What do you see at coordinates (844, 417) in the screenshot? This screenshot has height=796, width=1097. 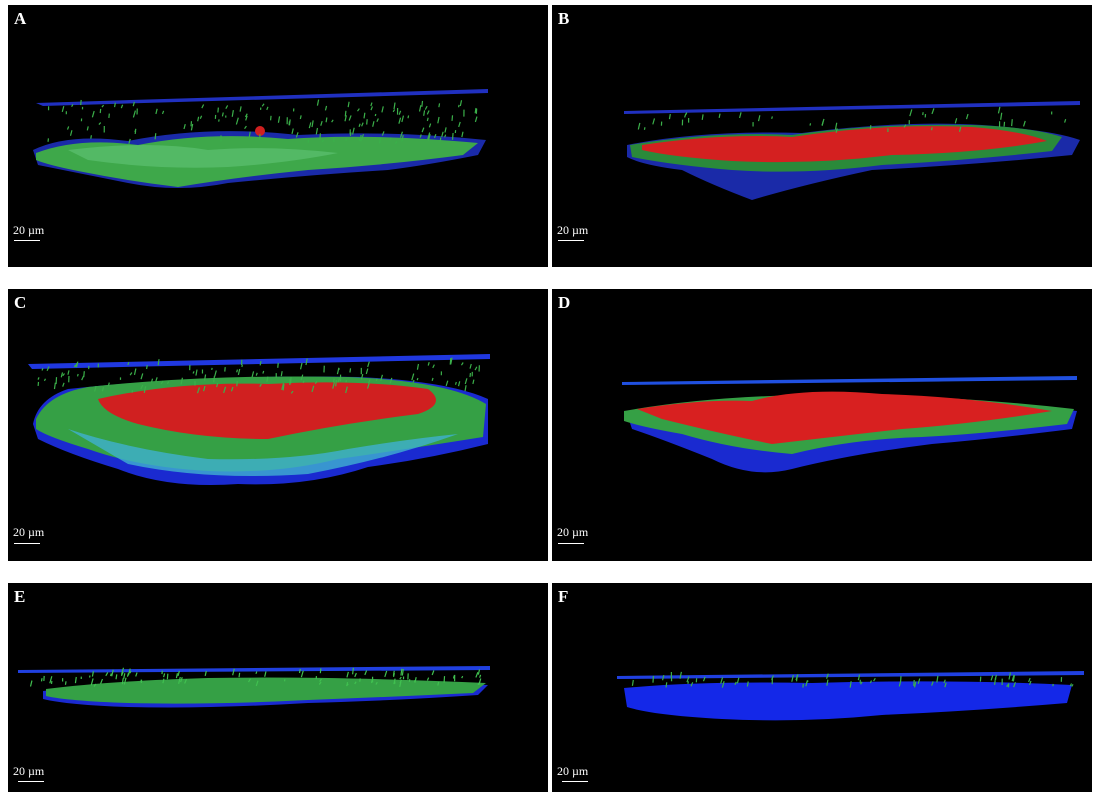 I see `red-cluster` at bounding box center [844, 417].